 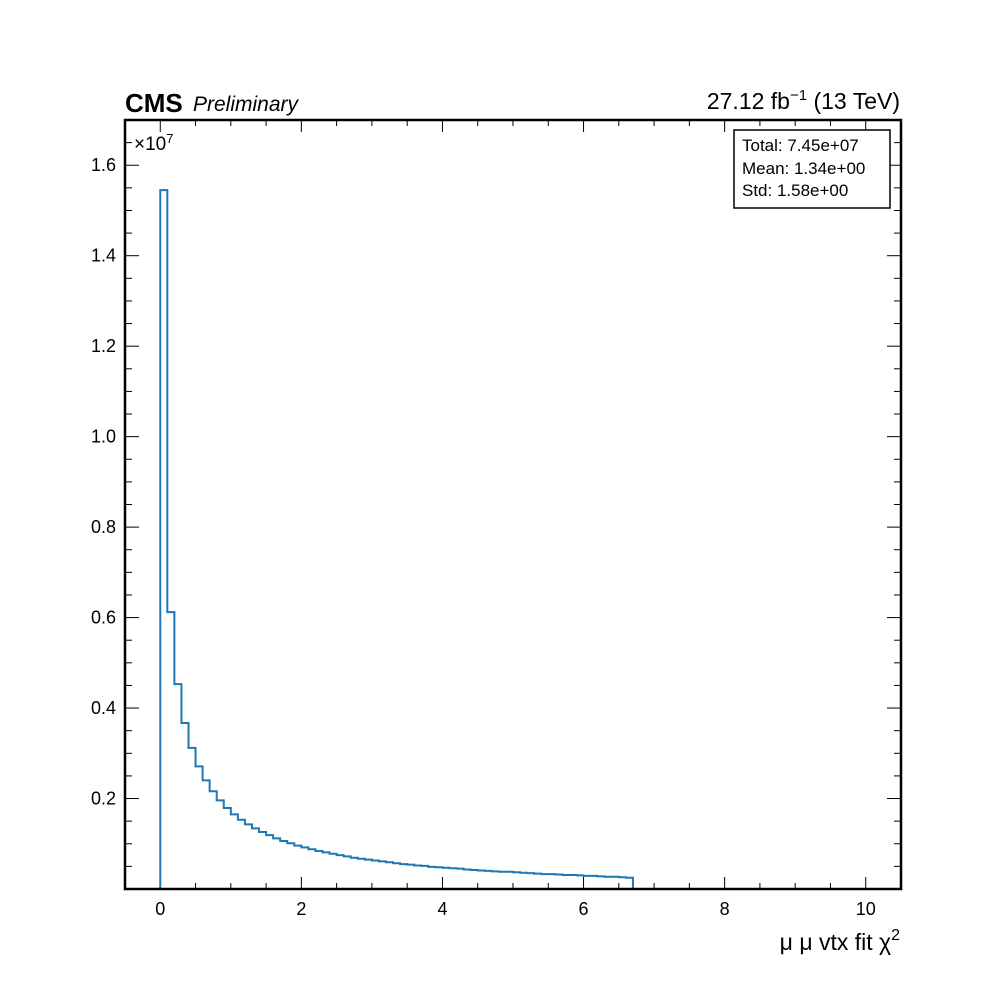 What do you see at coordinates (866, 909) in the screenshot?
I see `x-tick-label: 10` at bounding box center [866, 909].